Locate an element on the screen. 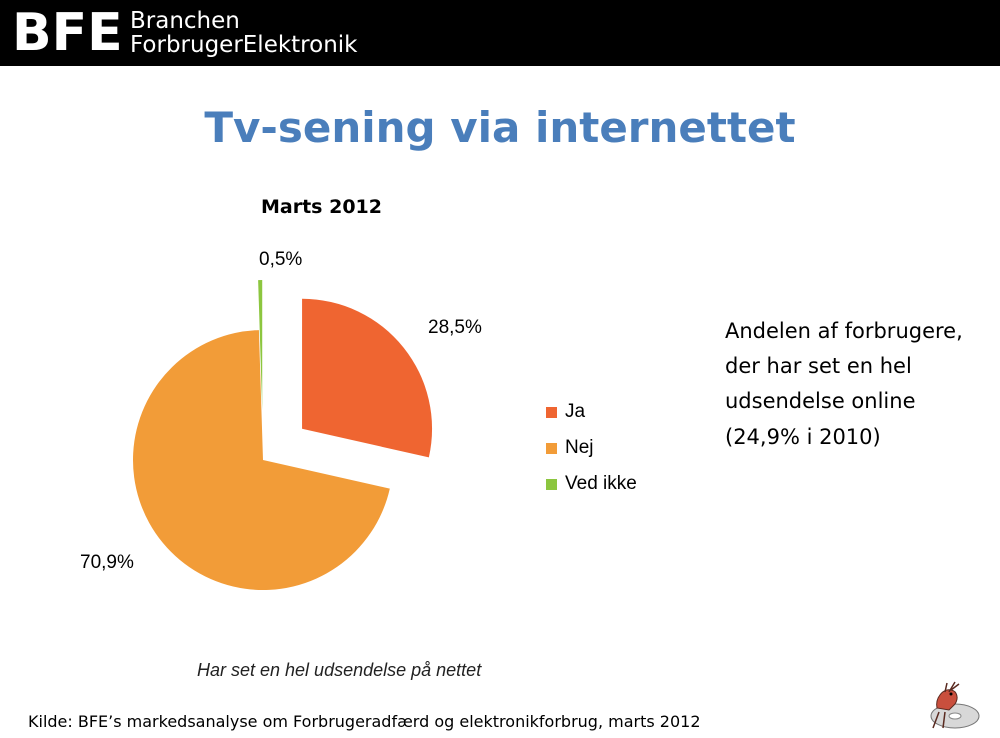 The height and width of the screenshot is (738, 1000). chart-legend: Ja Nej Ved ikke is located at coordinates (591, 448).